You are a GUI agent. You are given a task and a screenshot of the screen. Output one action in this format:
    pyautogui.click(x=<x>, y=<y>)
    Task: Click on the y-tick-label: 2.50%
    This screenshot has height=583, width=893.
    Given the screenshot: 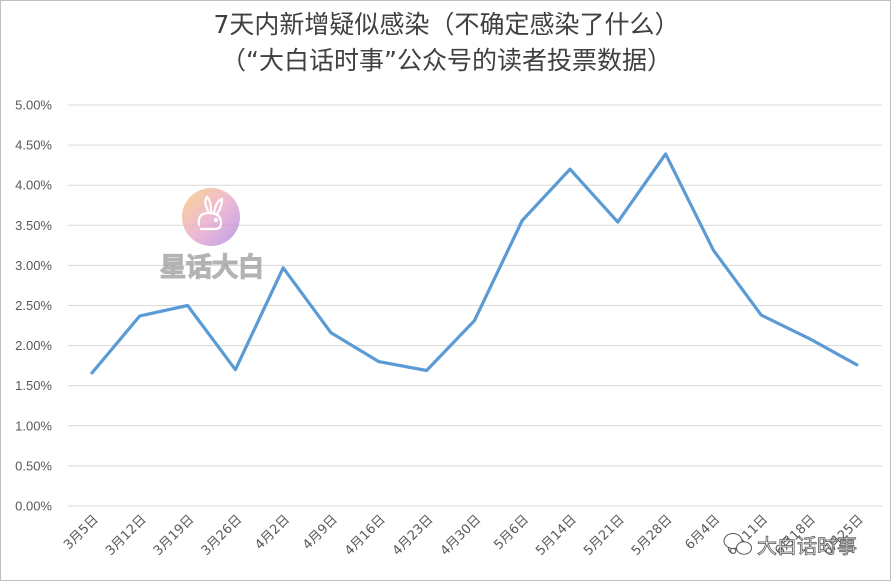 What is the action you would take?
    pyautogui.click(x=33, y=305)
    